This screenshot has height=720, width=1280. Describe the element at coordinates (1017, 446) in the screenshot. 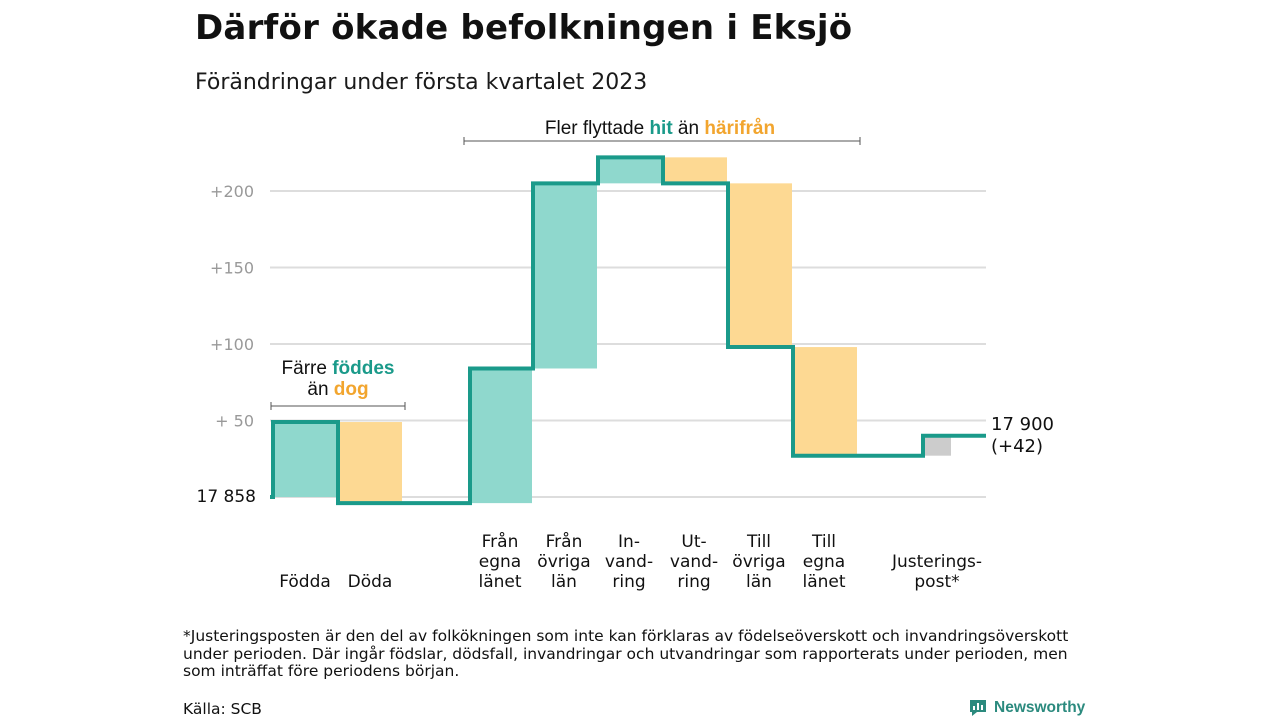

I see `end-change-label: (+42)` at that location.